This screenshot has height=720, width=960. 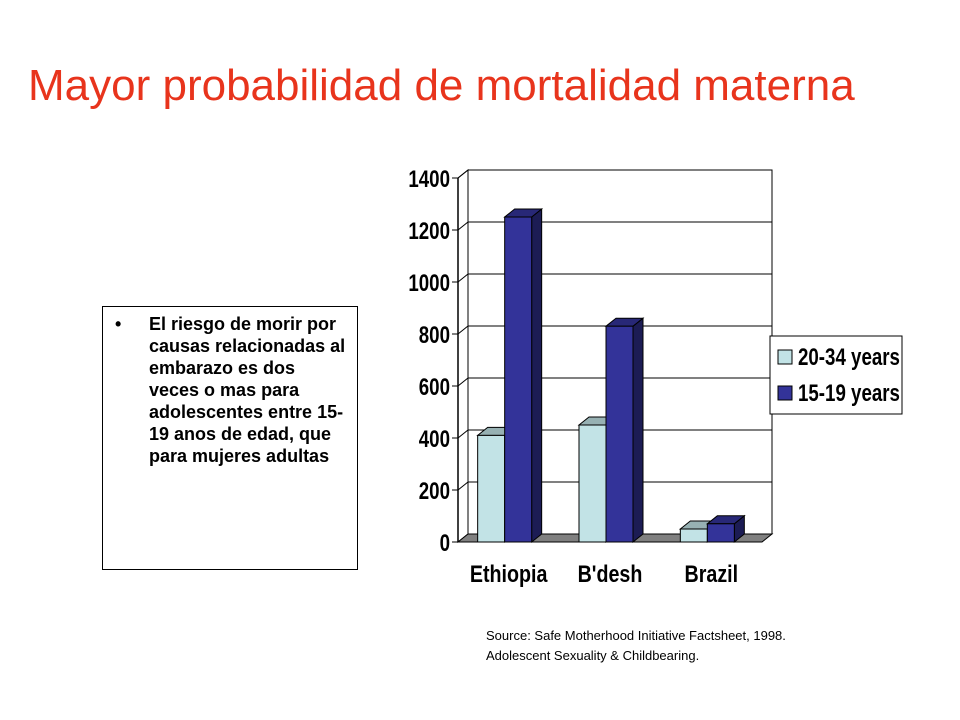 I want to click on legend-box, so click(x=836, y=375).